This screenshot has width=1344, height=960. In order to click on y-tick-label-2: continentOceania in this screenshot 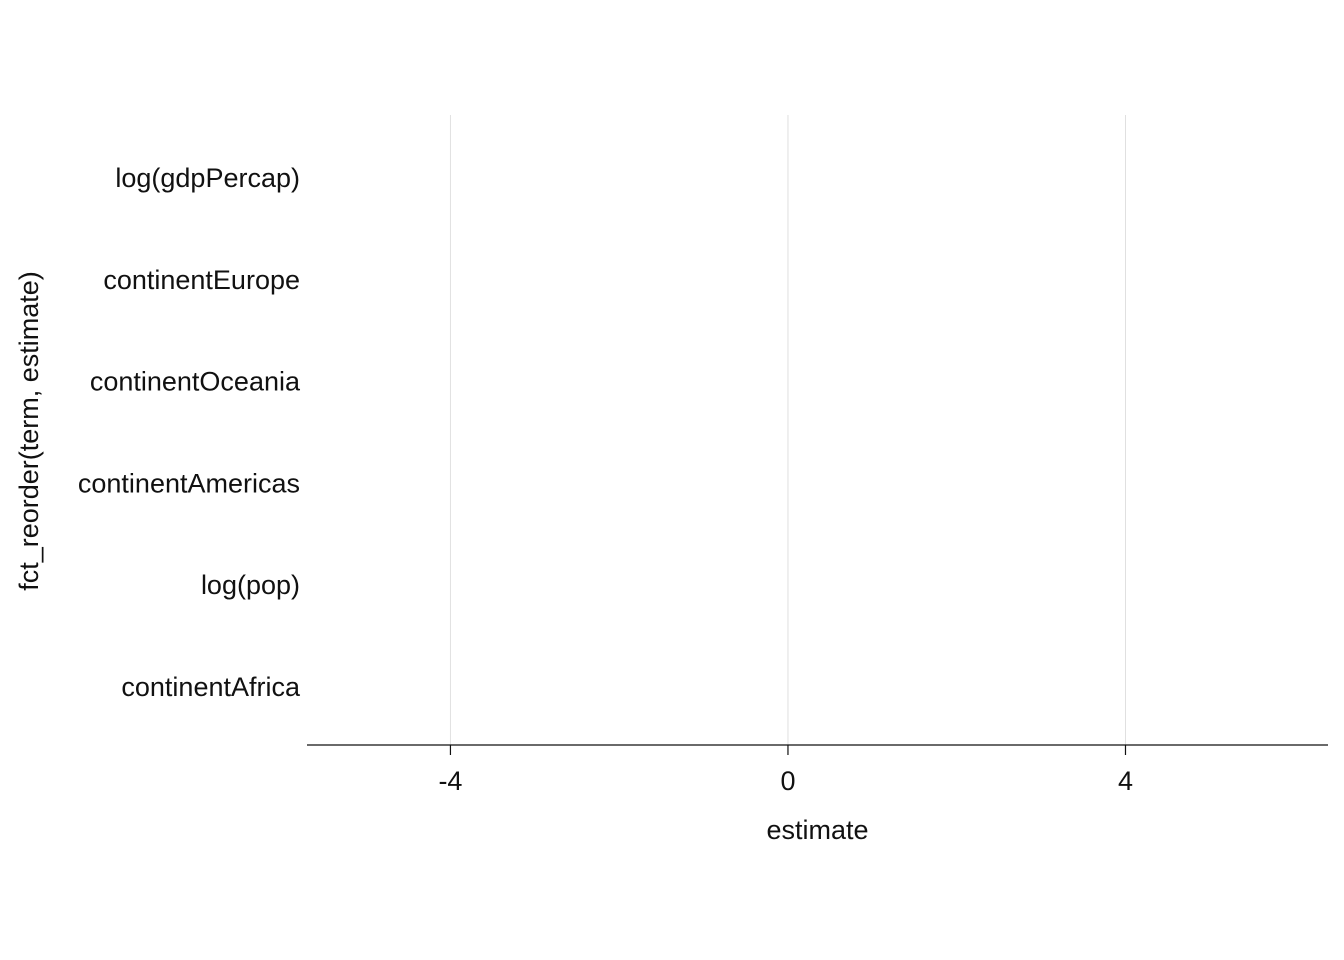, I will do `click(195, 382)`.